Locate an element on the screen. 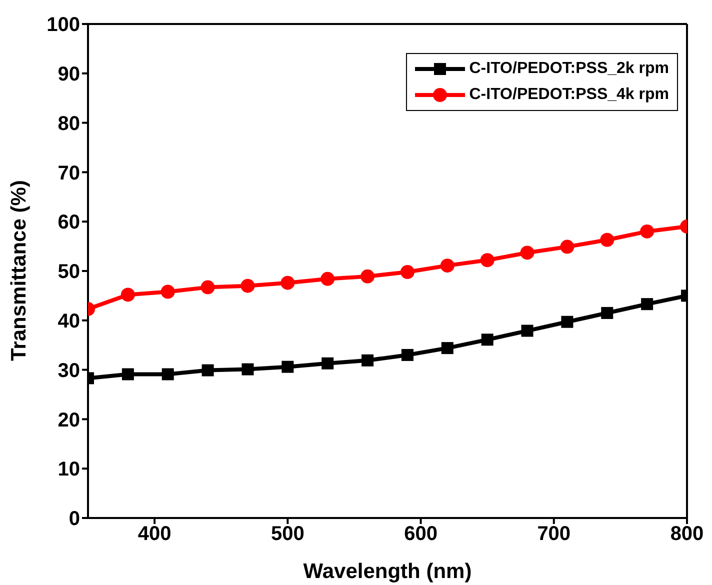 The image size is (712, 585). y-tick-label: 80 is located at coordinates (69, 123).